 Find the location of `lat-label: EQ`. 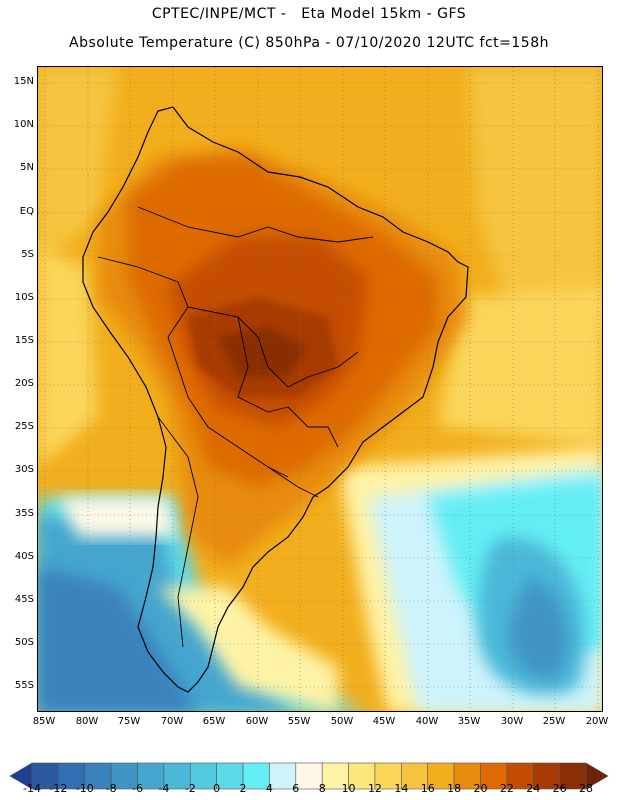

lat-label: EQ is located at coordinates (26, 211).